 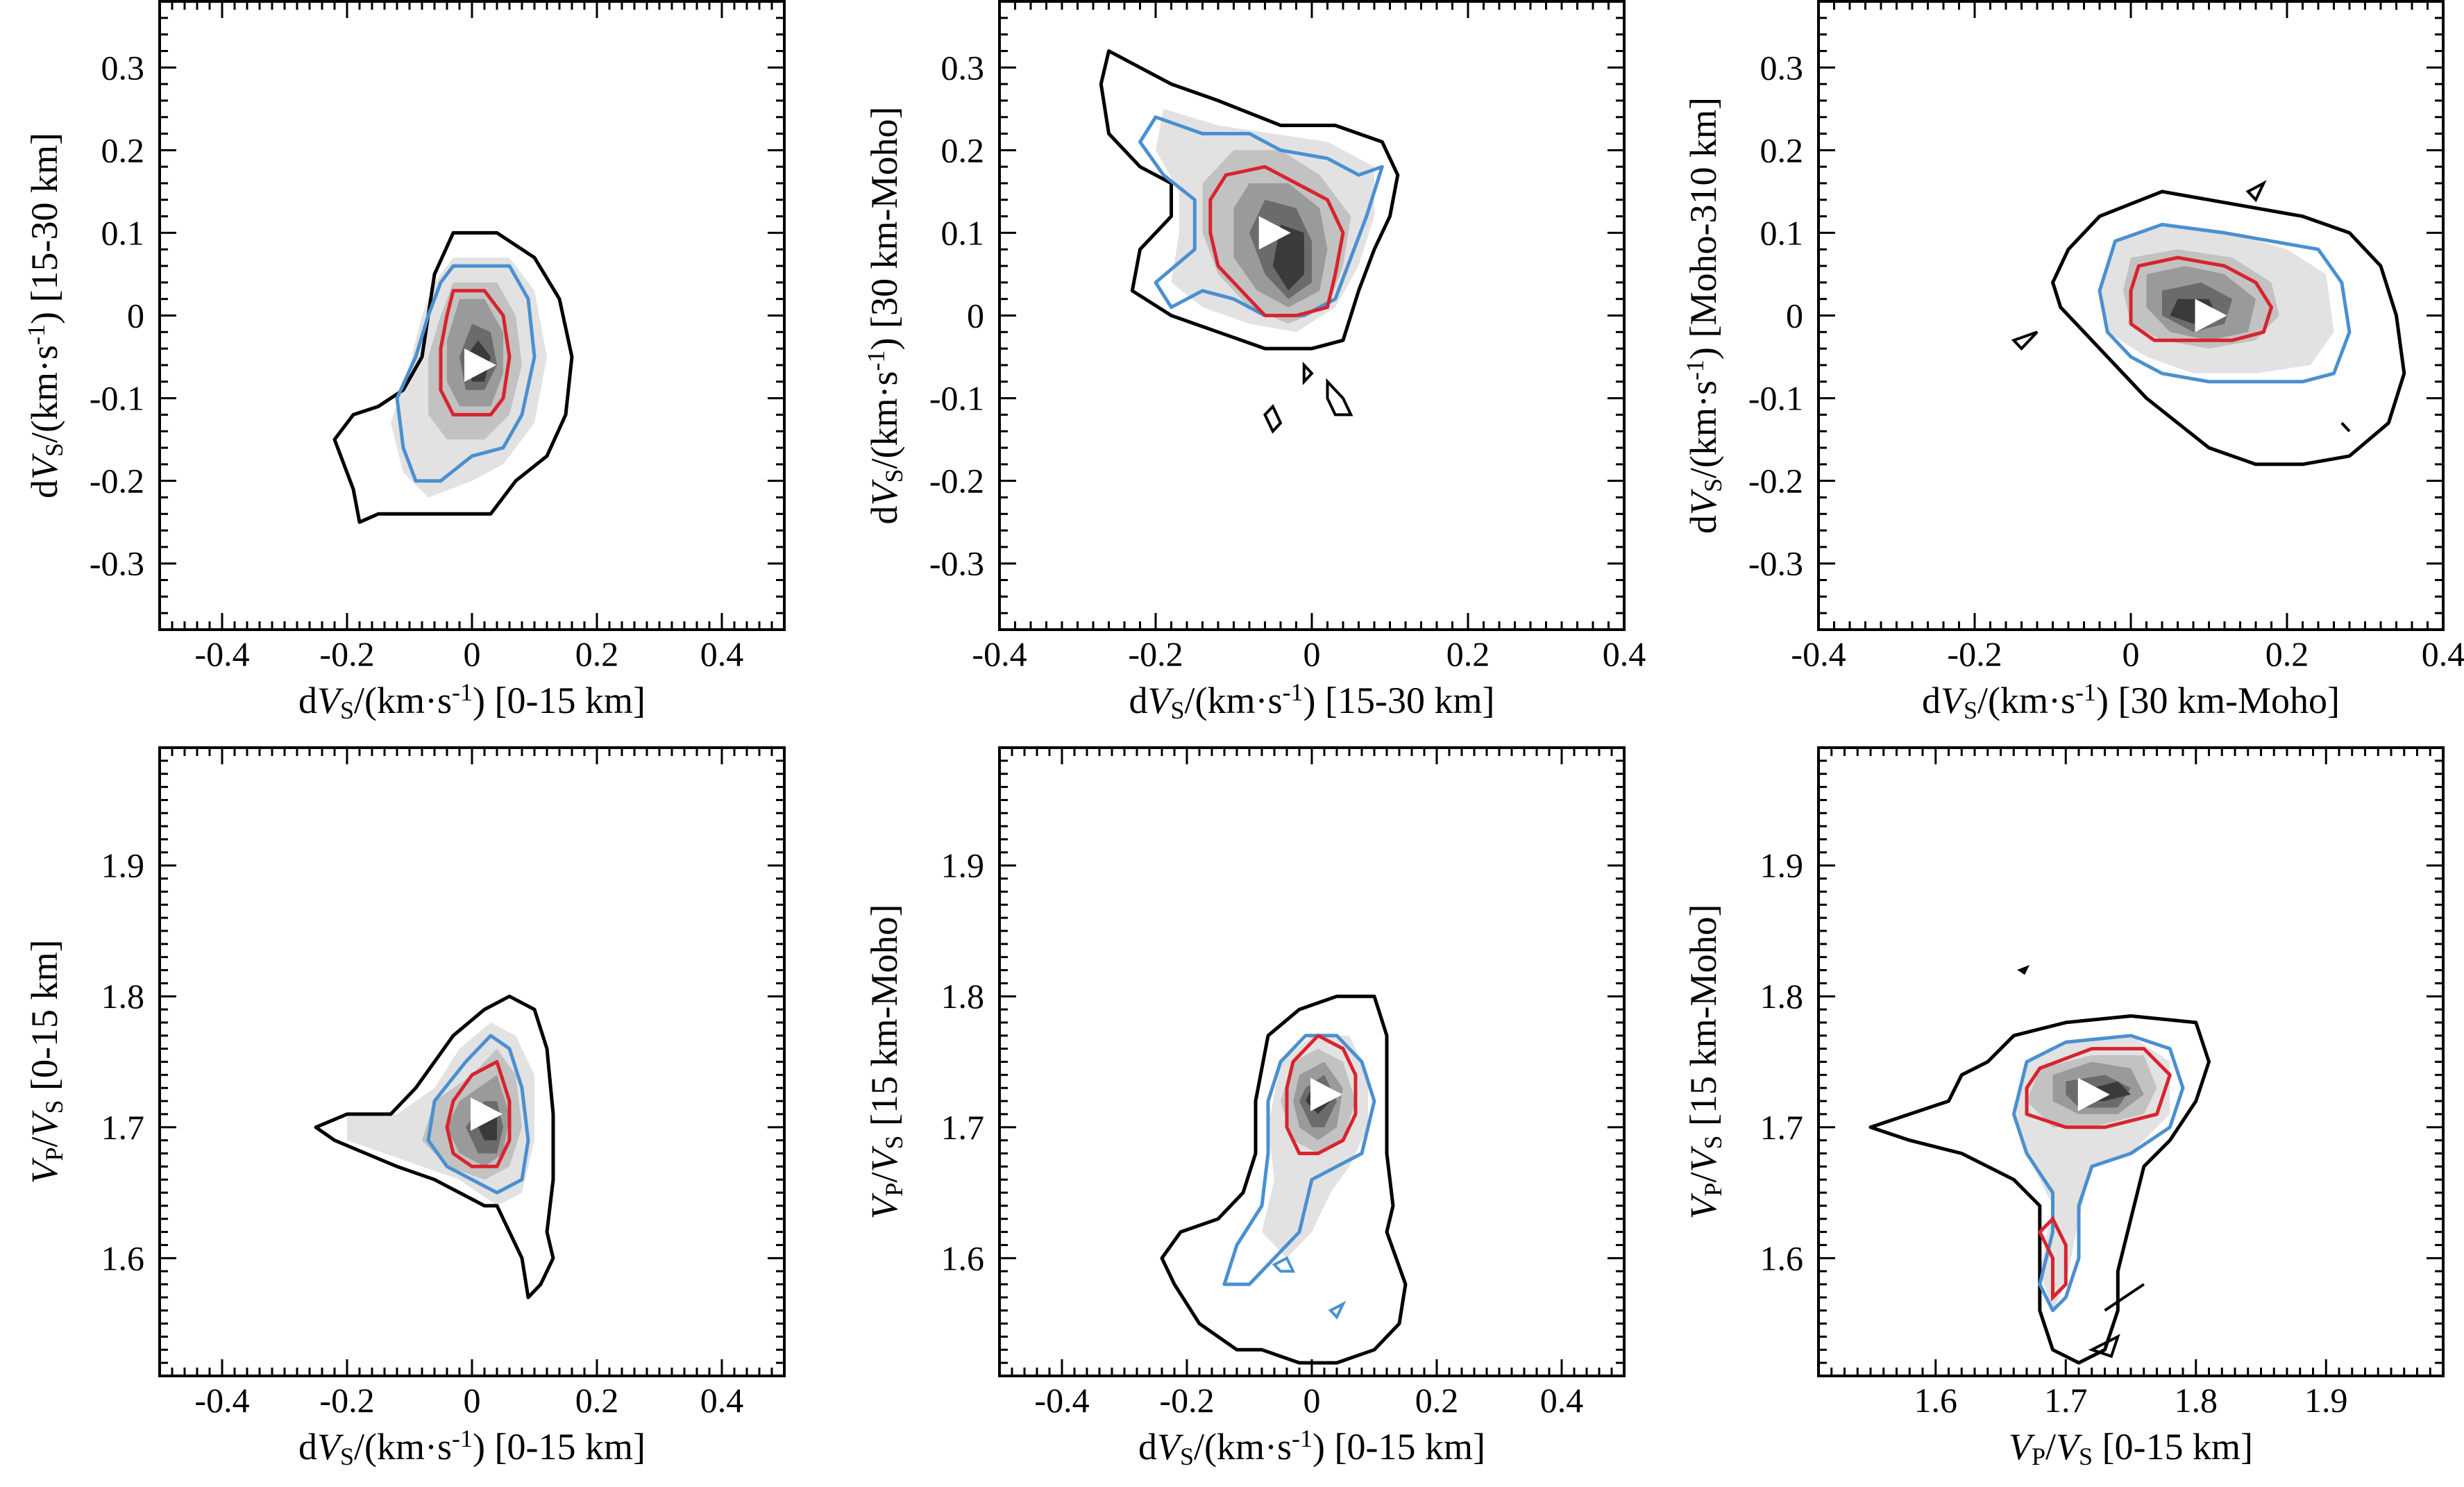 What do you see at coordinates (2131, 701) in the screenshot?
I see `x-axis-label: dVS/(km·s-1) [30 km-Moho]` at bounding box center [2131, 701].